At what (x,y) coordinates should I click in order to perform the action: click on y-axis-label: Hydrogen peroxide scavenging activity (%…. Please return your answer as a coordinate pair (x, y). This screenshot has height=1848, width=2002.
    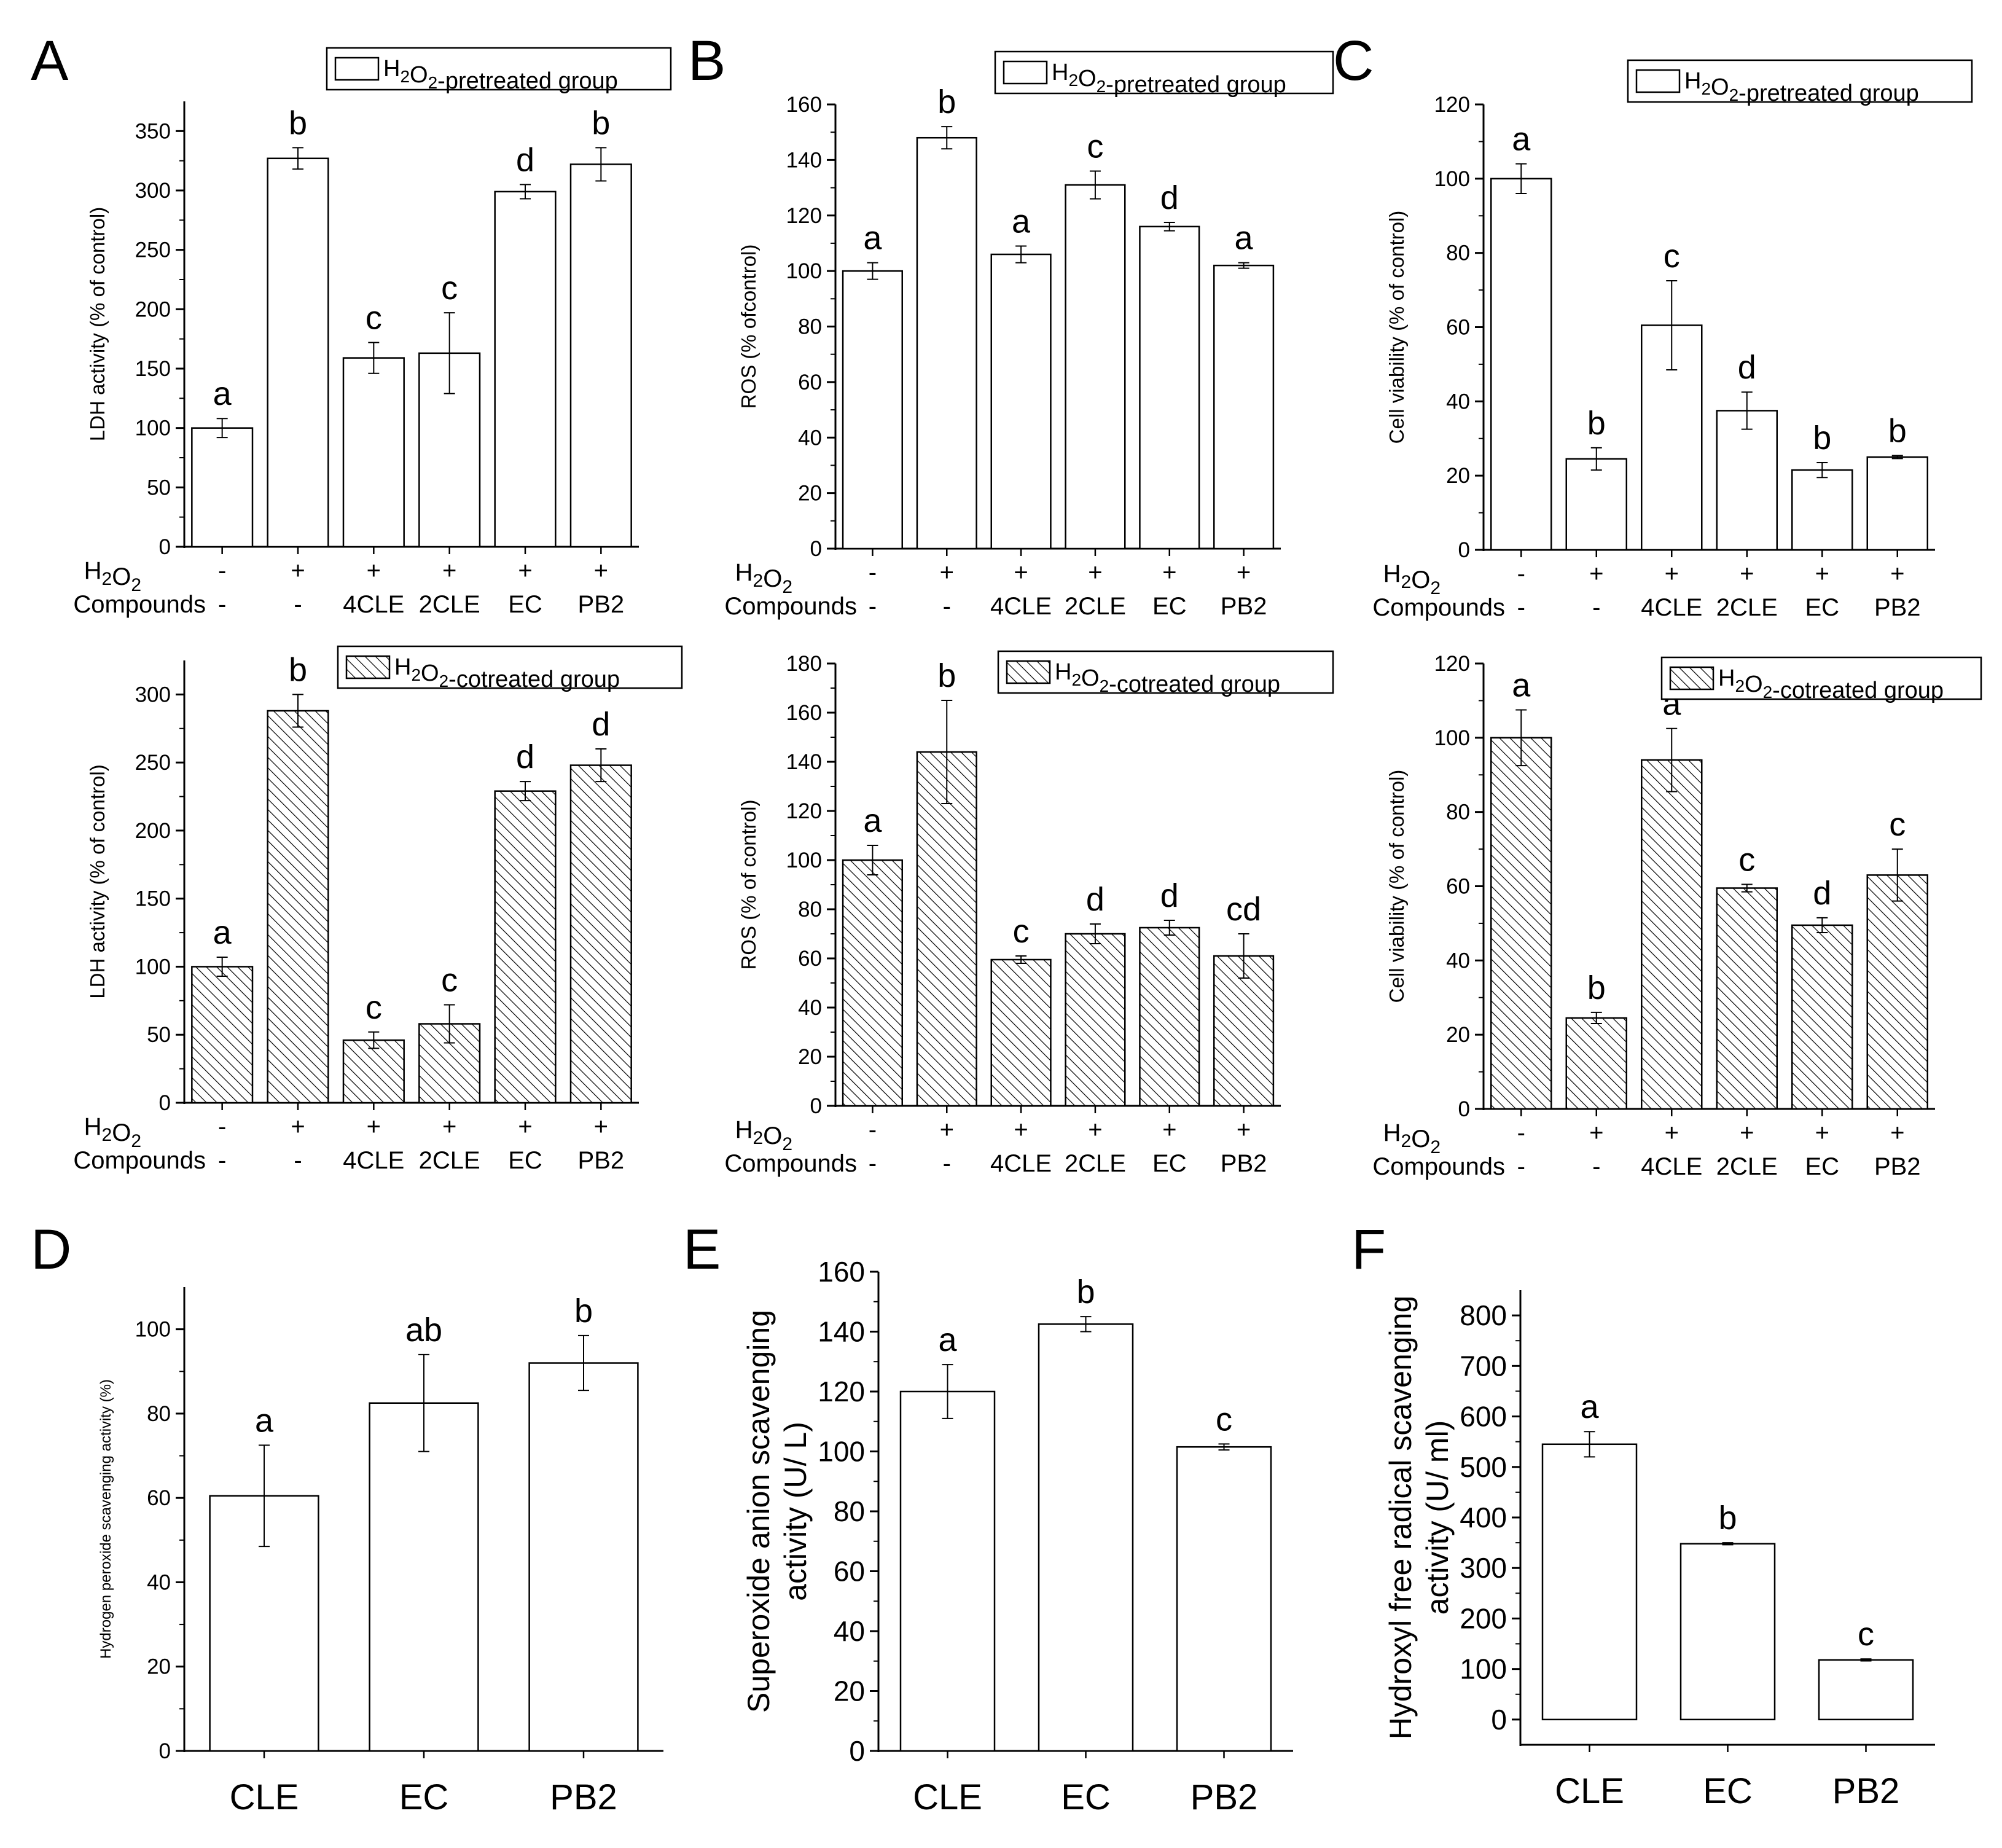
    Looking at the image, I should click on (106, 1519).